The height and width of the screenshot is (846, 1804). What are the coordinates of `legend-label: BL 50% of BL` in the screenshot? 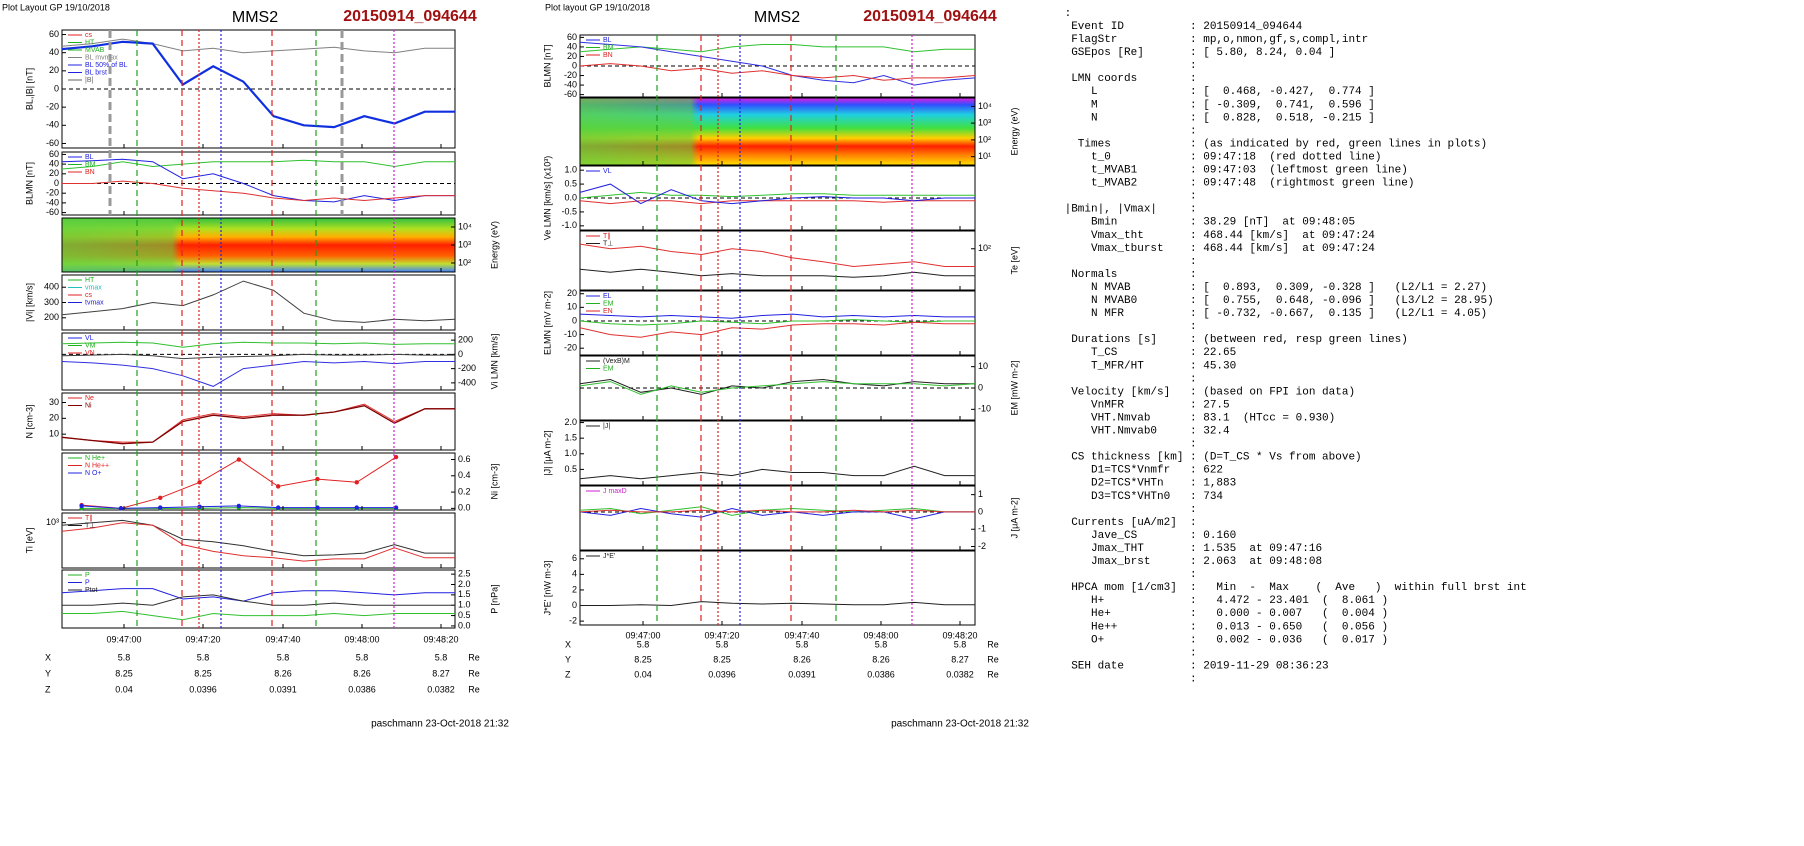 It's located at (106, 65).